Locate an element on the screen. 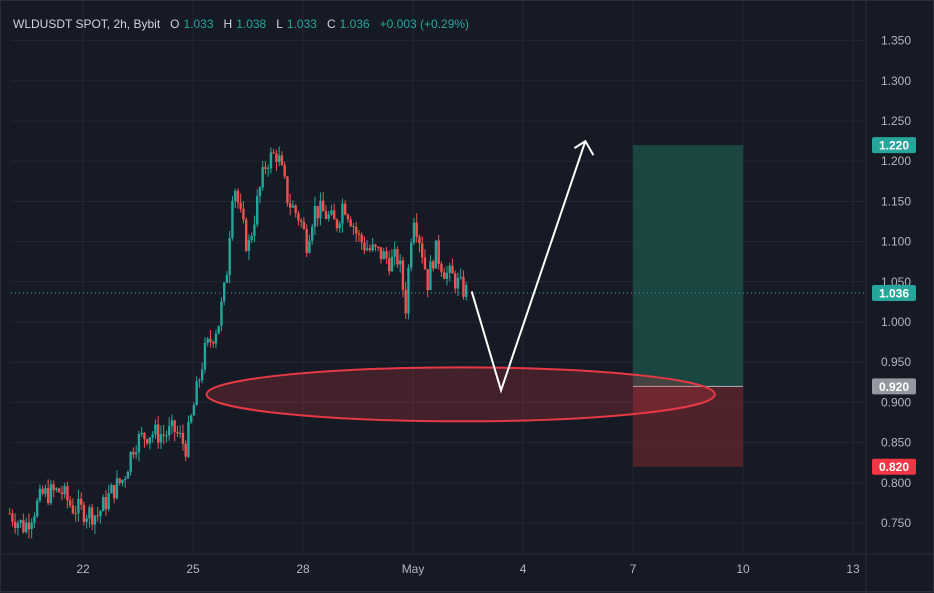 The height and width of the screenshot is (593, 934). x-tick-label: 25 is located at coordinates (193, 569).